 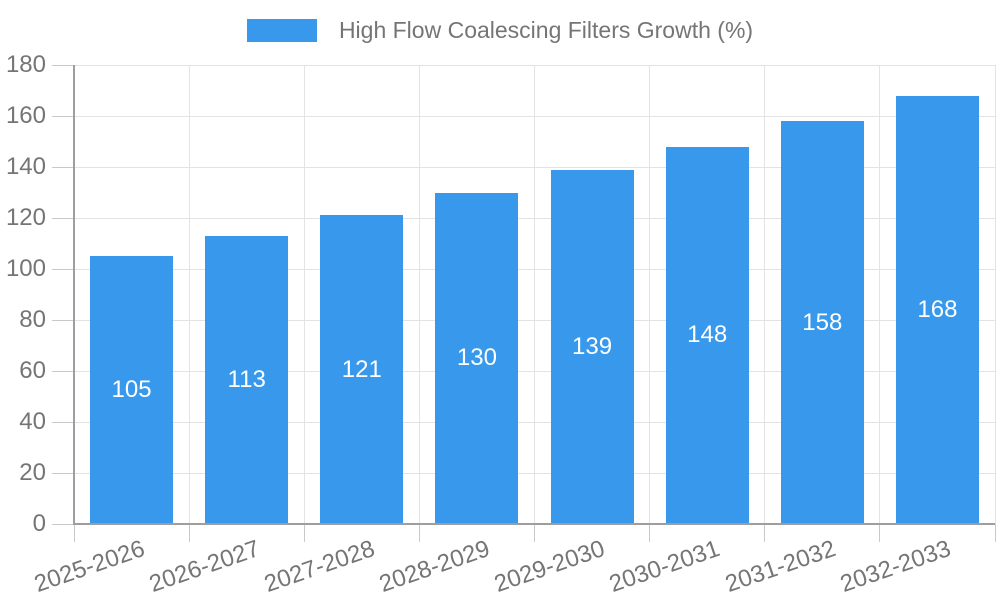 What do you see at coordinates (435, 566) in the screenshot?
I see `x-axis-tick-label: 2028-2029` at bounding box center [435, 566].